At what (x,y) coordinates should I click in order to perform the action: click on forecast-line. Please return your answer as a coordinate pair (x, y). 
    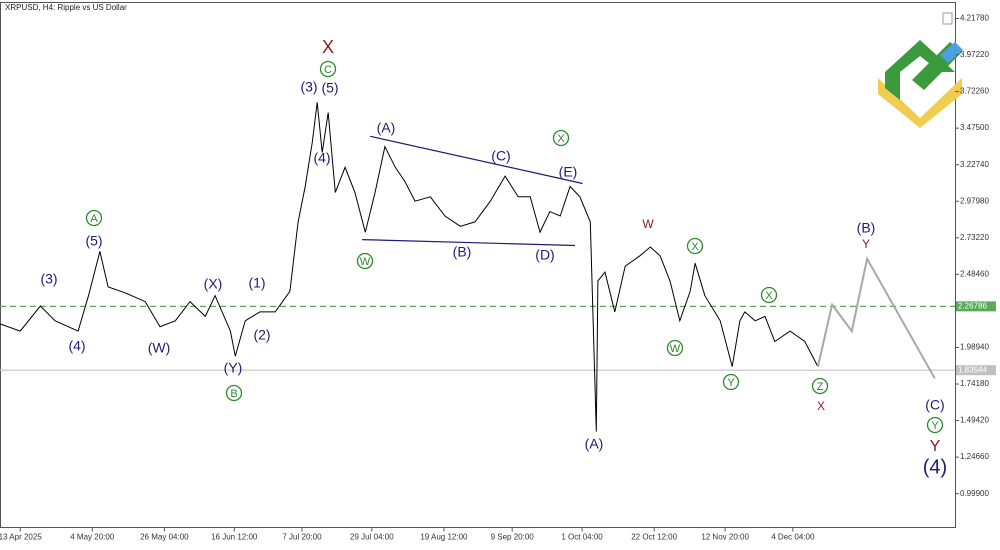
    Looking at the image, I should click on (876, 317).